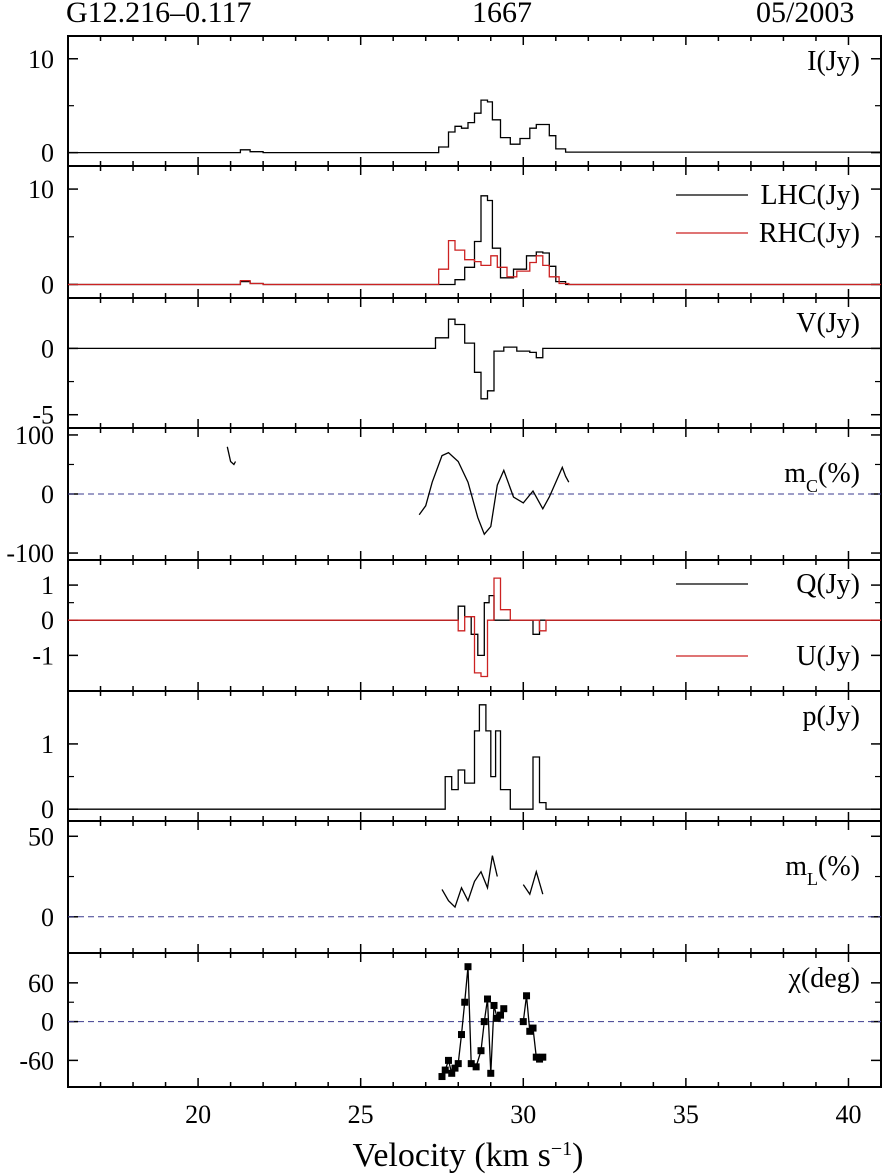 Image resolution: width=883 pixels, height=1174 pixels. What do you see at coordinates (474, 359) in the screenshot?
I see `series-line-V(Jy)` at bounding box center [474, 359].